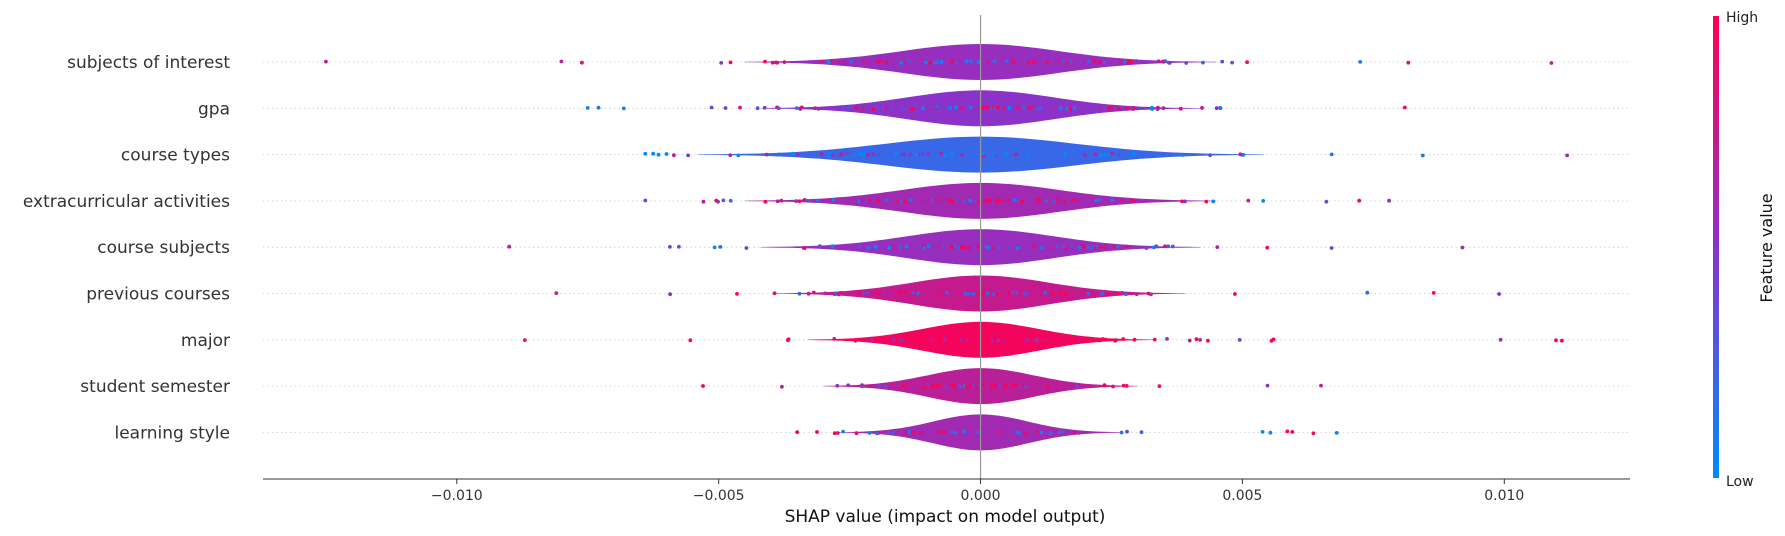 This screenshot has width=1785, height=536. What do you see at coordinates (1744, 250) in the screenshot?
I see `colorbar: High Low Feature value` at bounding box center [1744, 250].